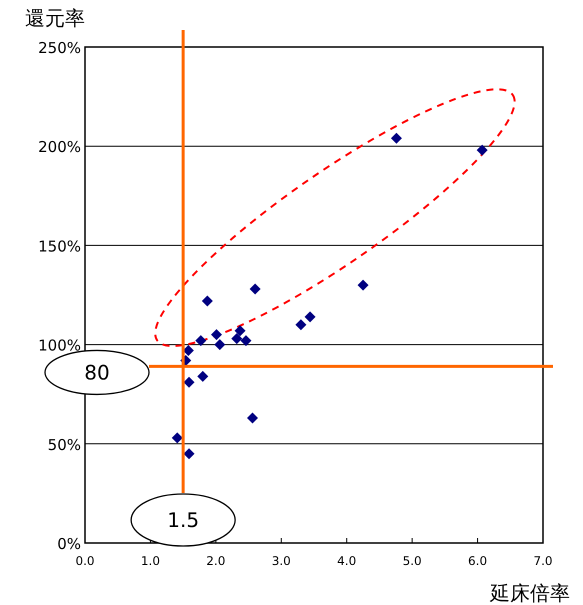 This screenshot has width=583, height=605. I want to click on y-tick-label: 0%, so click(69, 544).